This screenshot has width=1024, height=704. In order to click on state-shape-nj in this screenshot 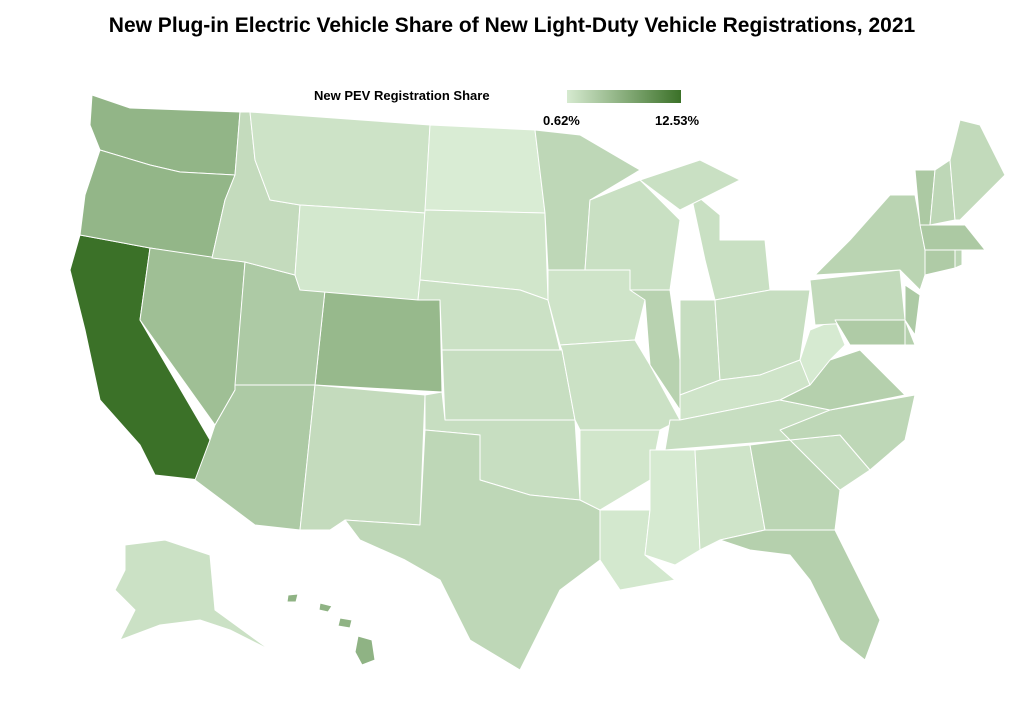, I will do `click(912, 310)`.